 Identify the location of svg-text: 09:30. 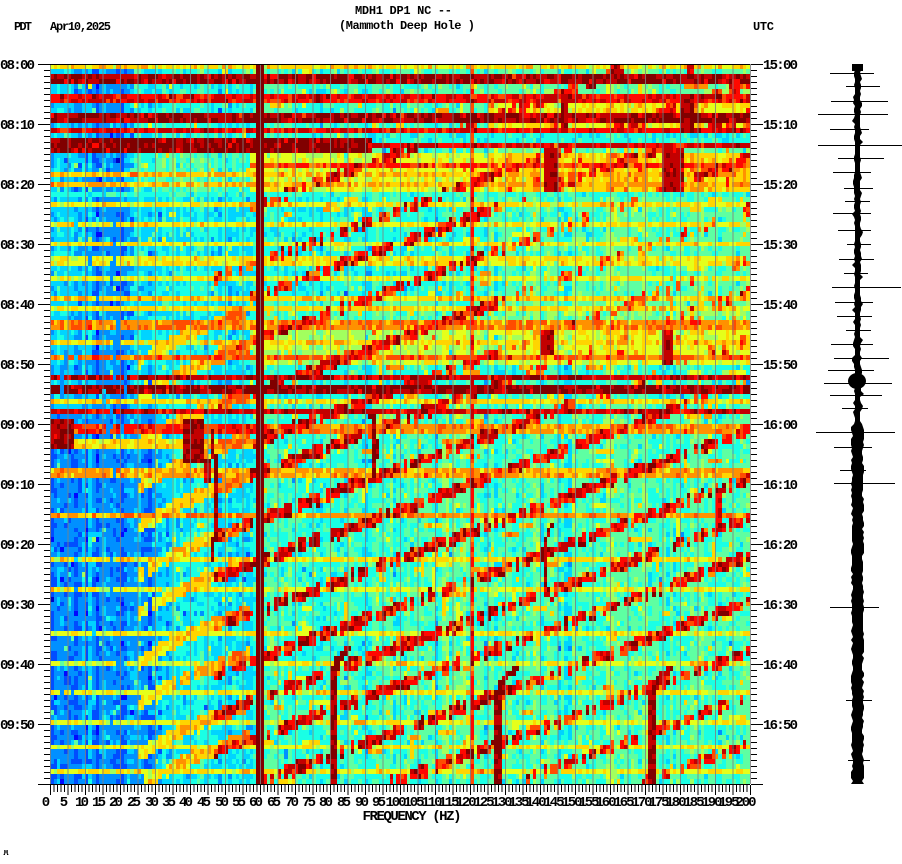
(17, 606).